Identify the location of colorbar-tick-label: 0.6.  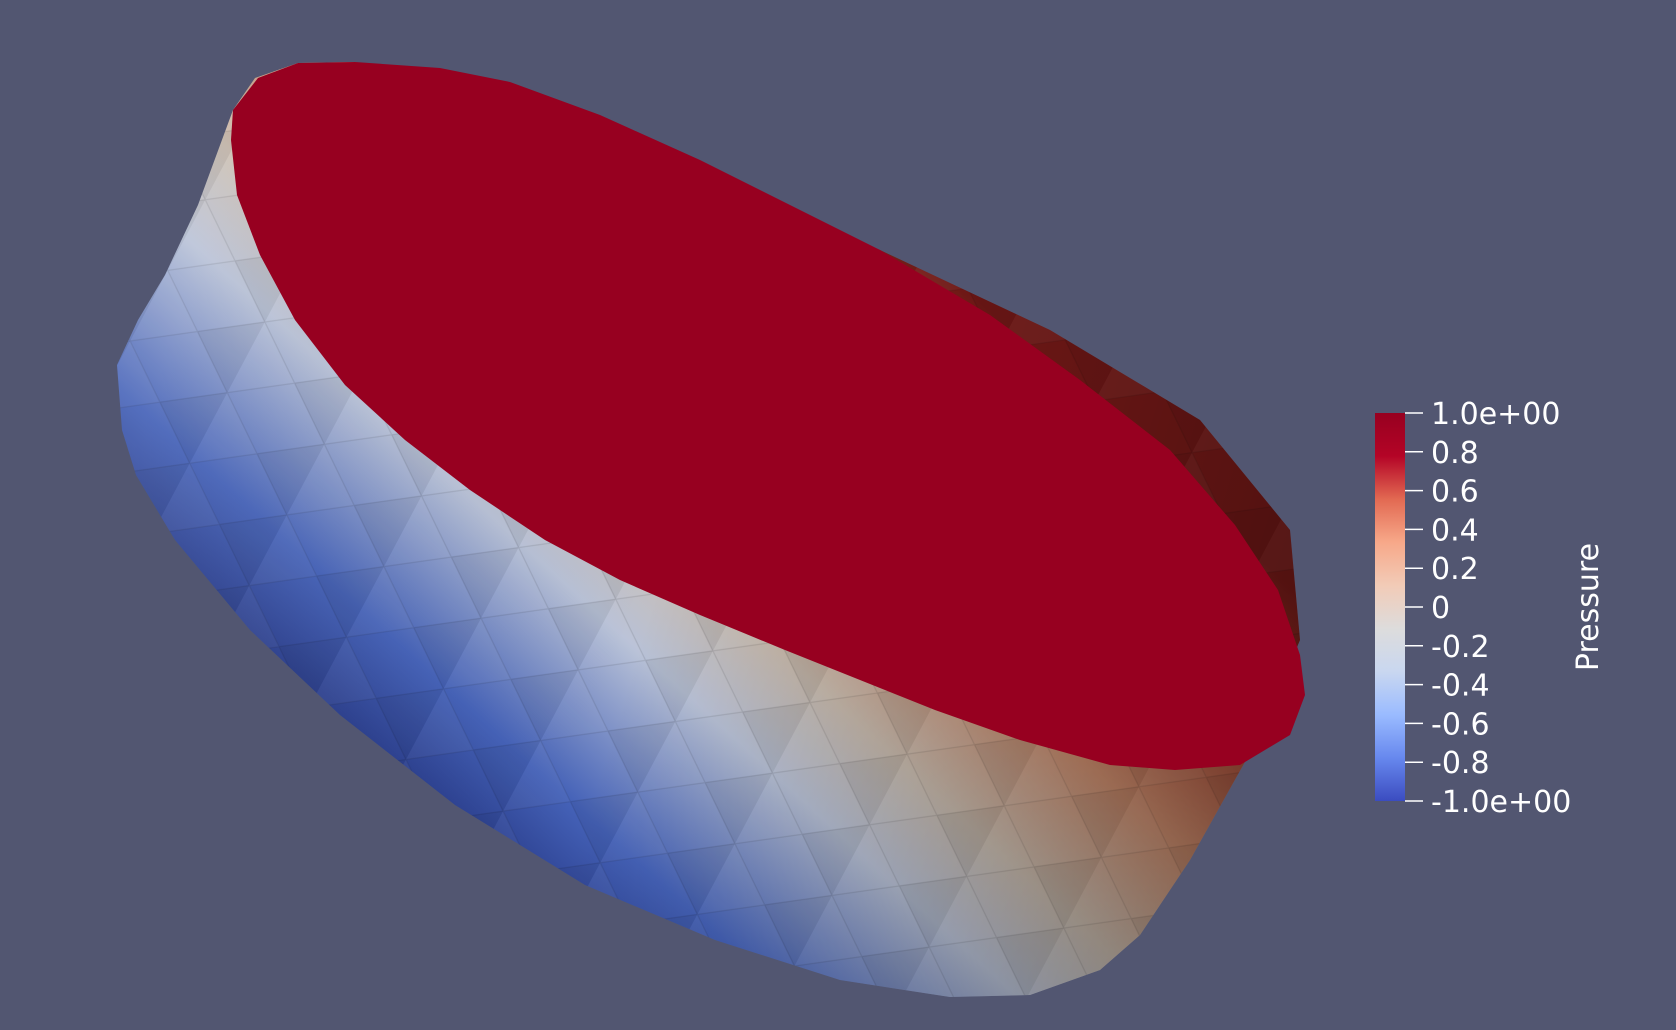
(1455, 492).